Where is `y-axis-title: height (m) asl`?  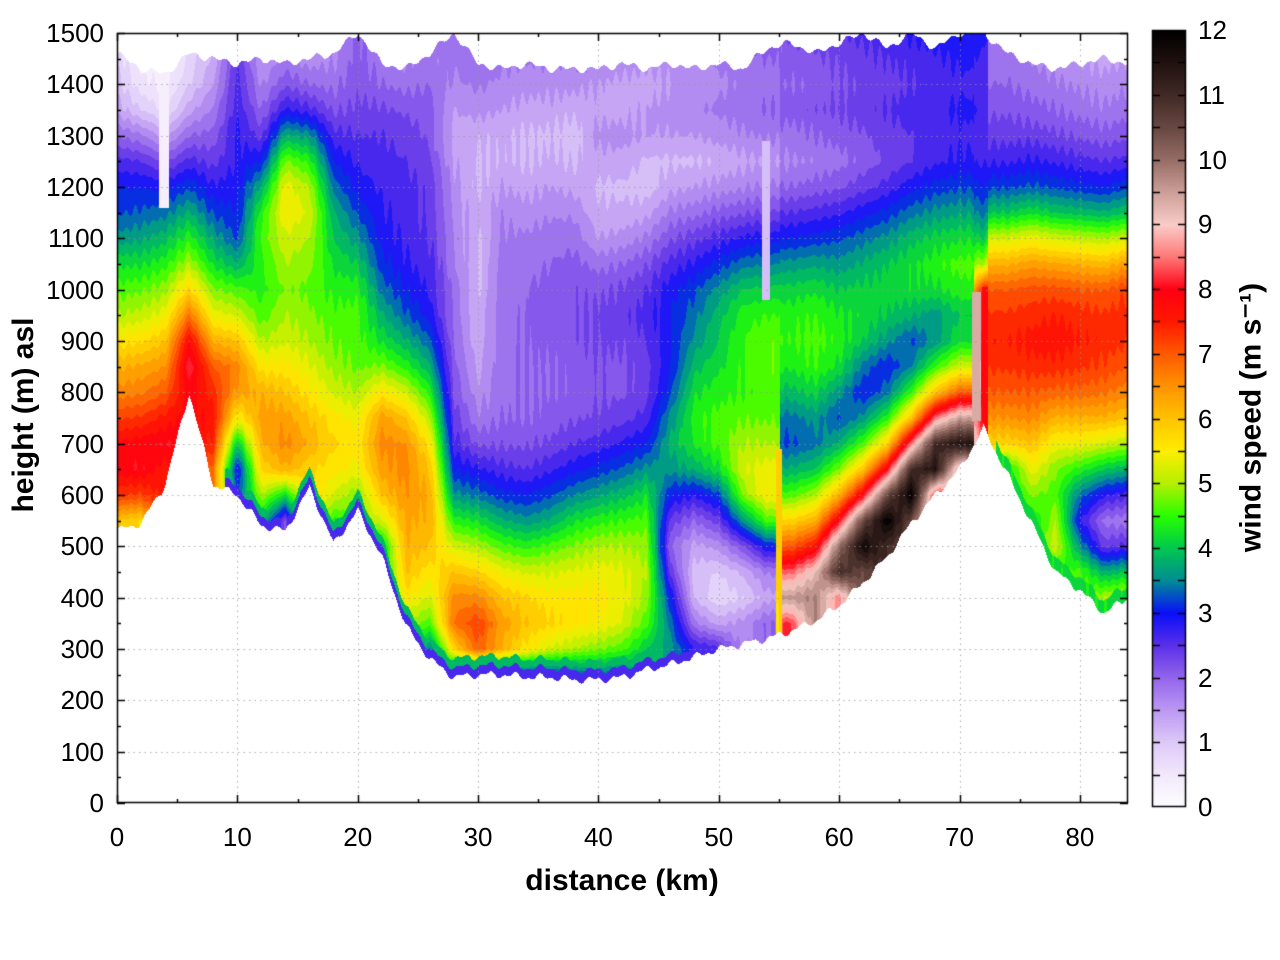 y-axis-title: height (m) asl is located at coordinates (23, 415).